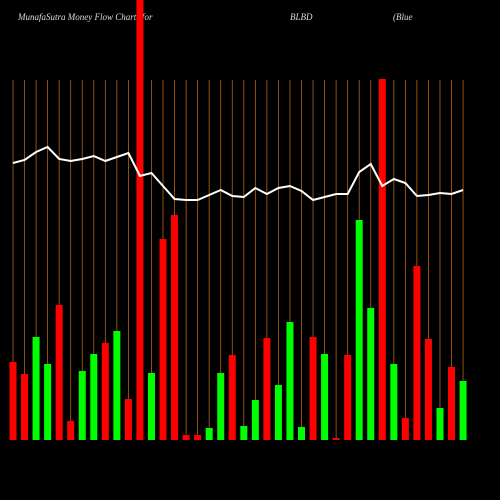 This screenshot has height=500, width=500. I want to click on chart-subtitle: (Blue, so click(403, 17).